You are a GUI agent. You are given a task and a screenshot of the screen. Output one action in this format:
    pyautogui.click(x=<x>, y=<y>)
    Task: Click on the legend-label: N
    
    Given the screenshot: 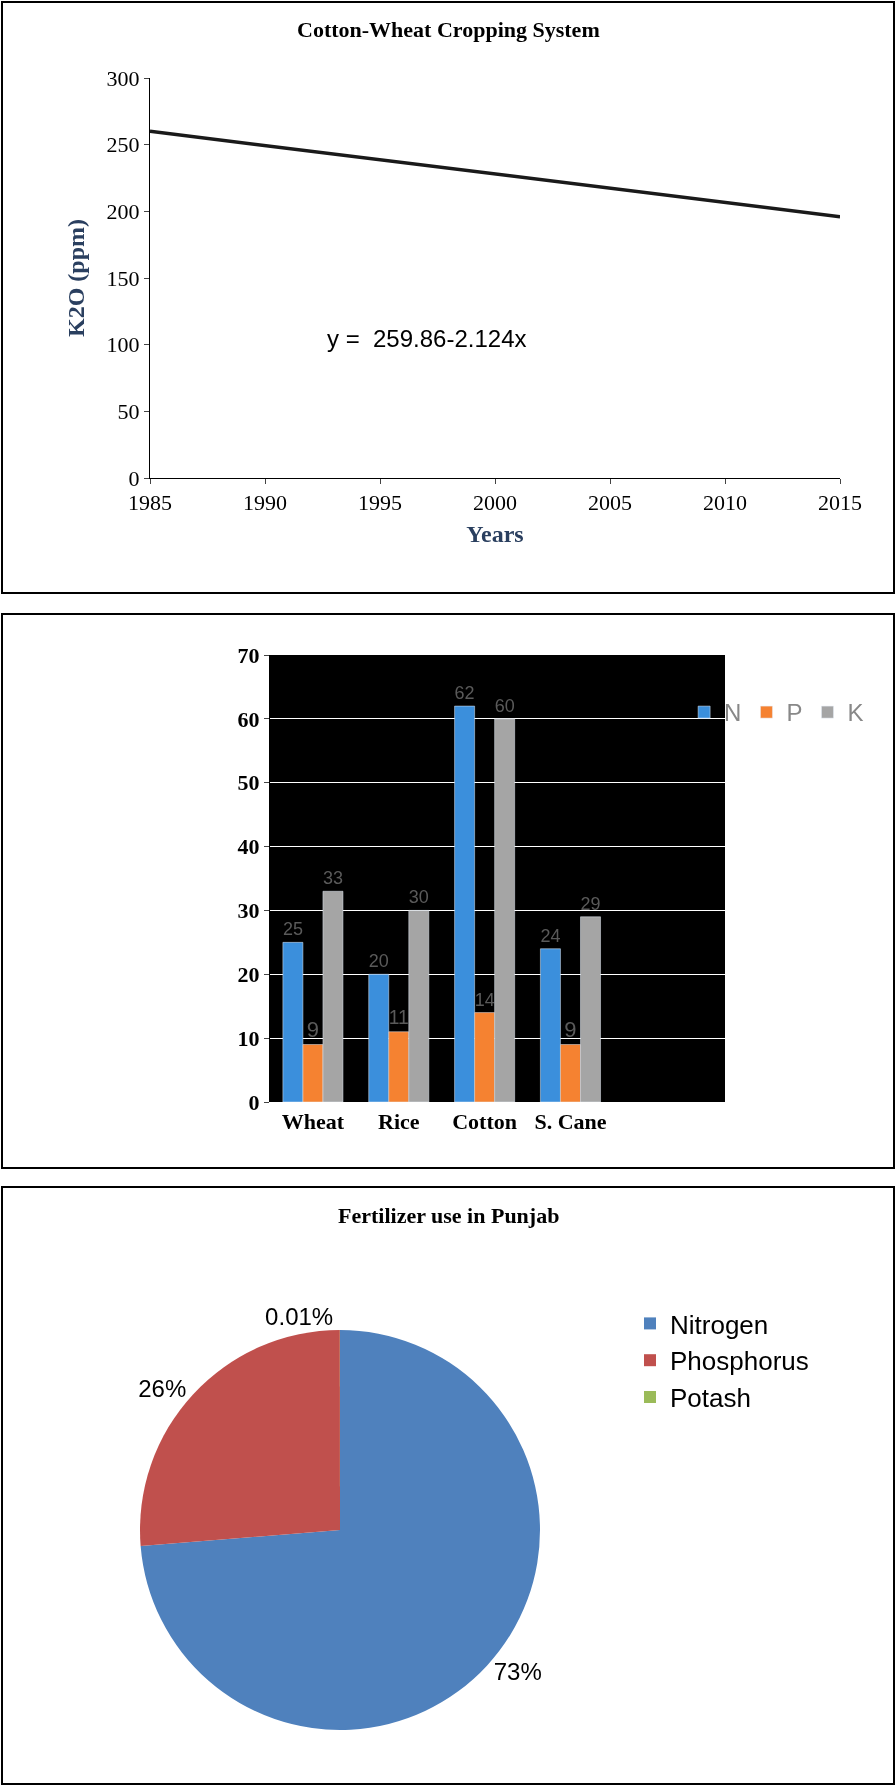 What is the action you would take?
    pyautogui.click(x=733, y=713)
    